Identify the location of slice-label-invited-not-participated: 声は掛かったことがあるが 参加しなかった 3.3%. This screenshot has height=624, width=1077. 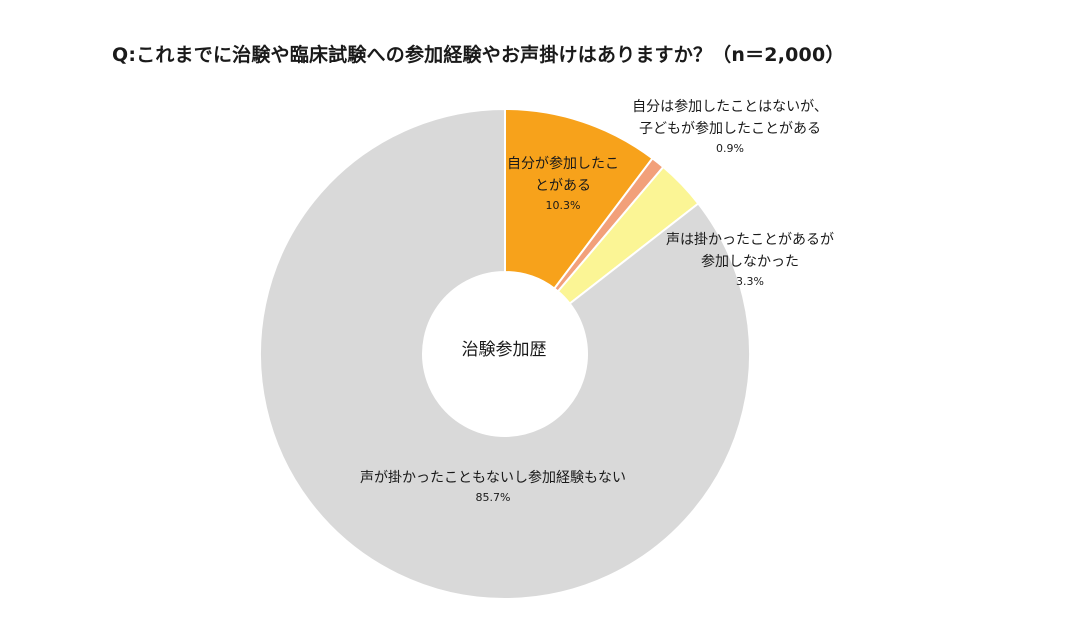
(750, 260).